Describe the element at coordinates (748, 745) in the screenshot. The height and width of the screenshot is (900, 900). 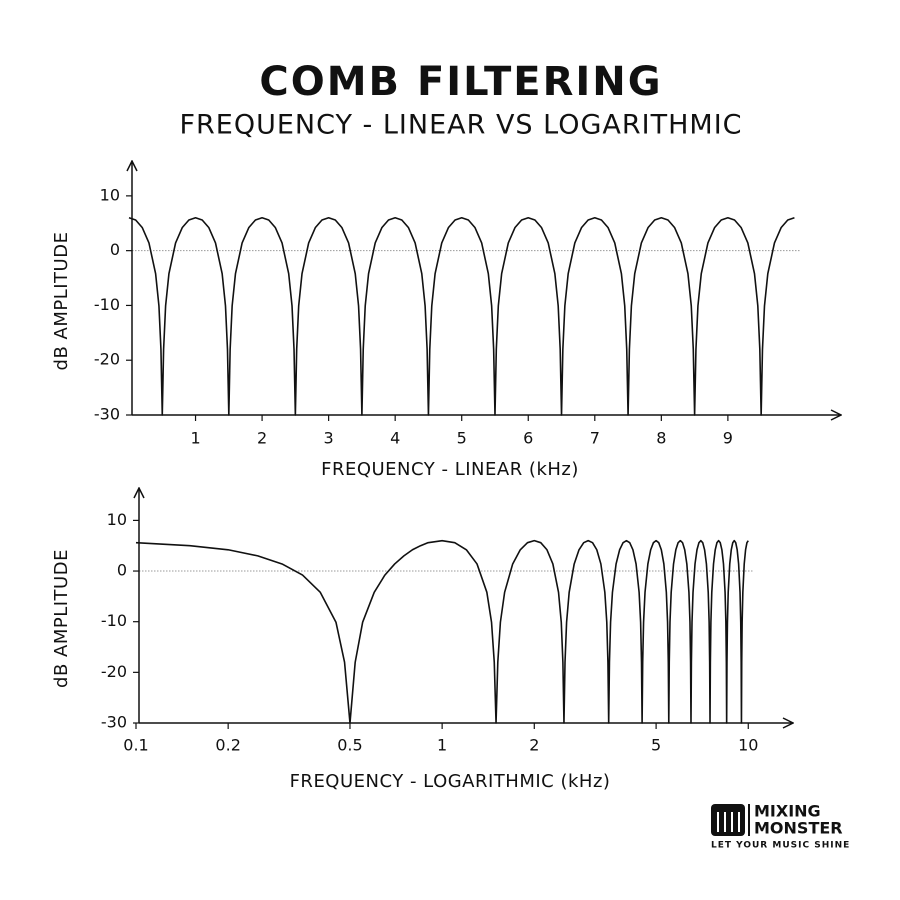
I see `x-tick-label: 10` at that location.